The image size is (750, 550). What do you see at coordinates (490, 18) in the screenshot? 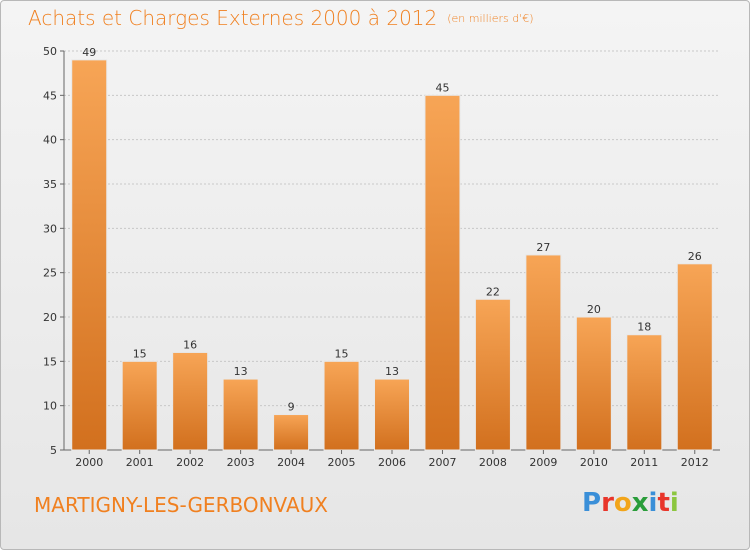
I see `chart-unit: (en milliers d'€)` at bounding box center [490, 18].